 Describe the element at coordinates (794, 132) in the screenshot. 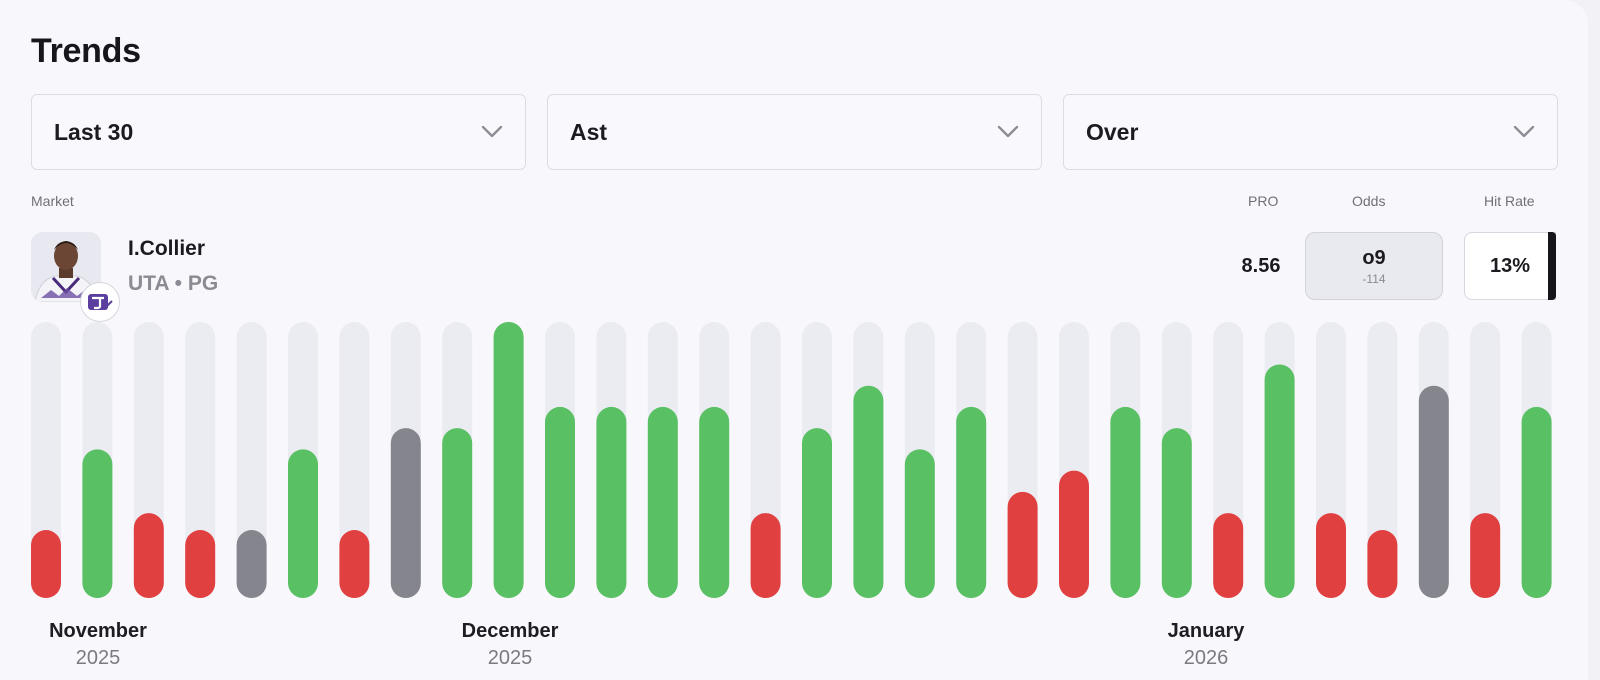

I see `stat-dropdown: Ast` at that location.